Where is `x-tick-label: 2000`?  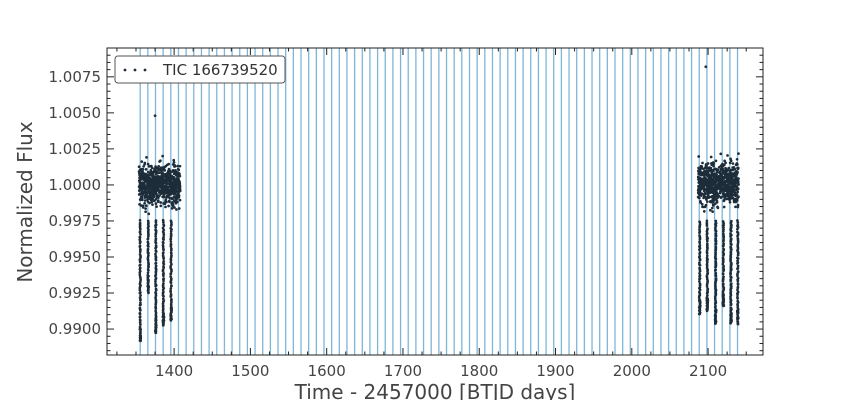 x-tick-label: 2000 is located at coordinates (632, 371).